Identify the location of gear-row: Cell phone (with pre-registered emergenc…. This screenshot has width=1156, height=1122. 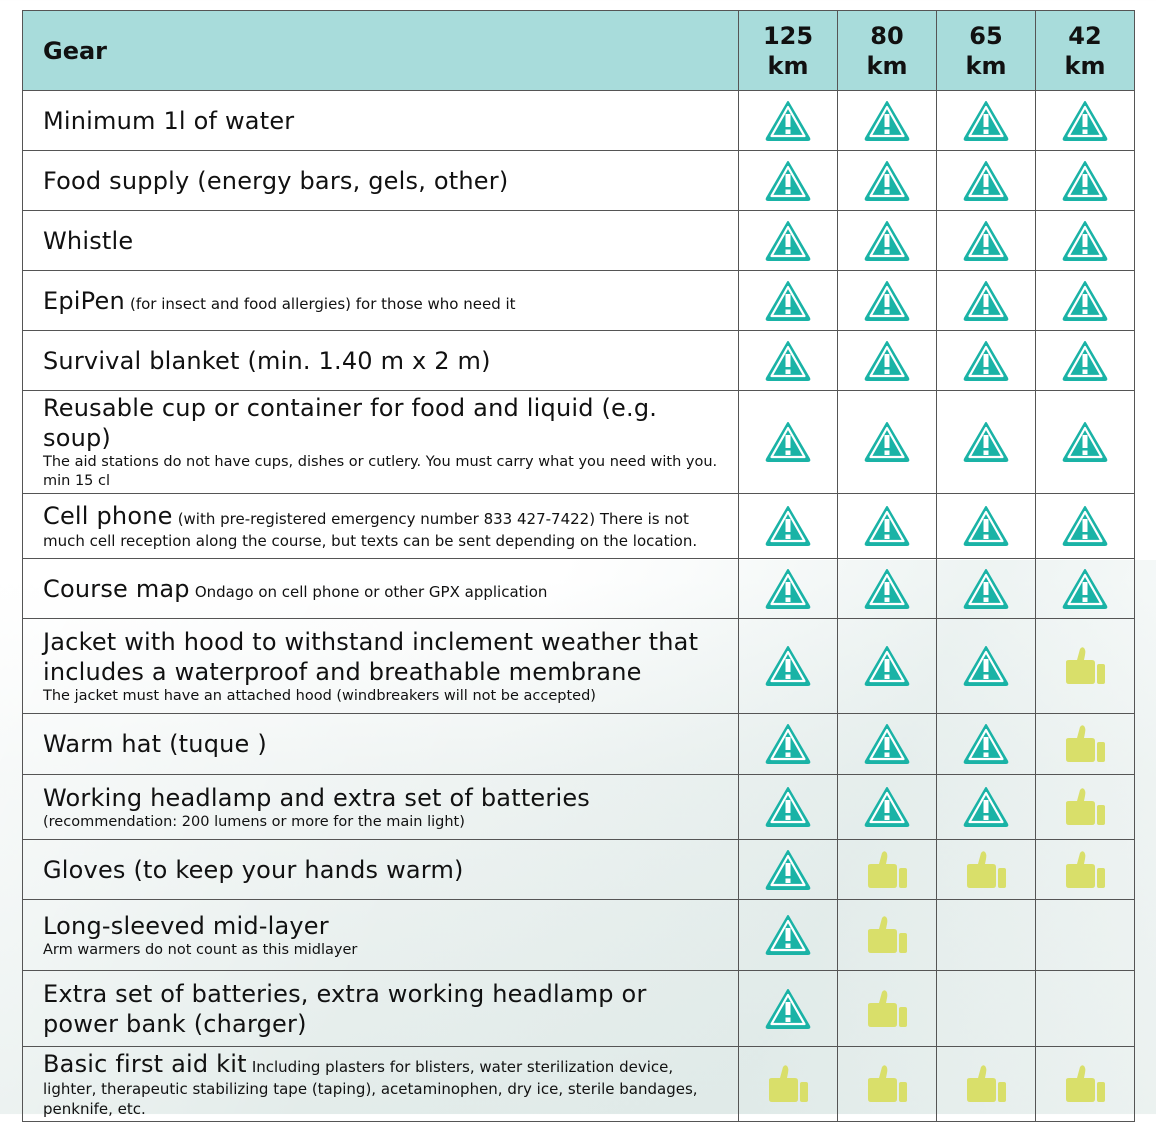
(578, 526).